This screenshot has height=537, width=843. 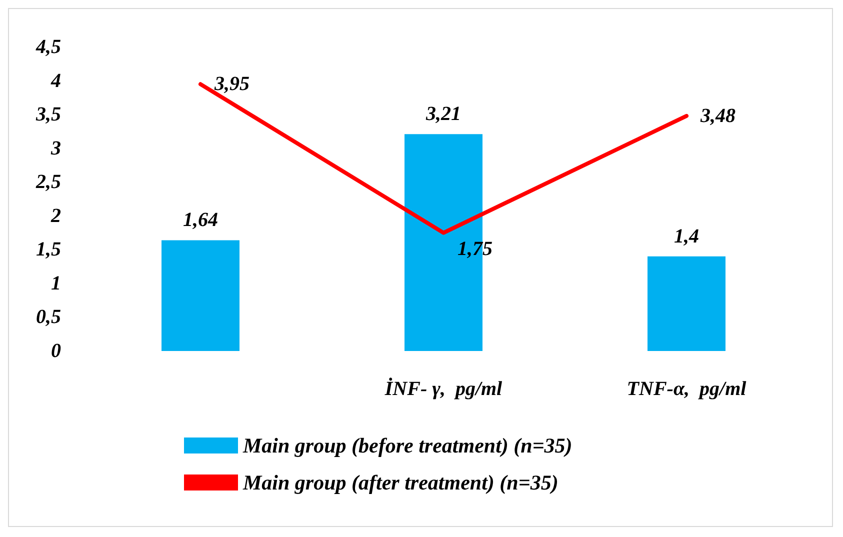 What do you see at coordinates (686, 236) in the screenshot?
I see `data-label: 1,4` at bounding box center [686, 236].